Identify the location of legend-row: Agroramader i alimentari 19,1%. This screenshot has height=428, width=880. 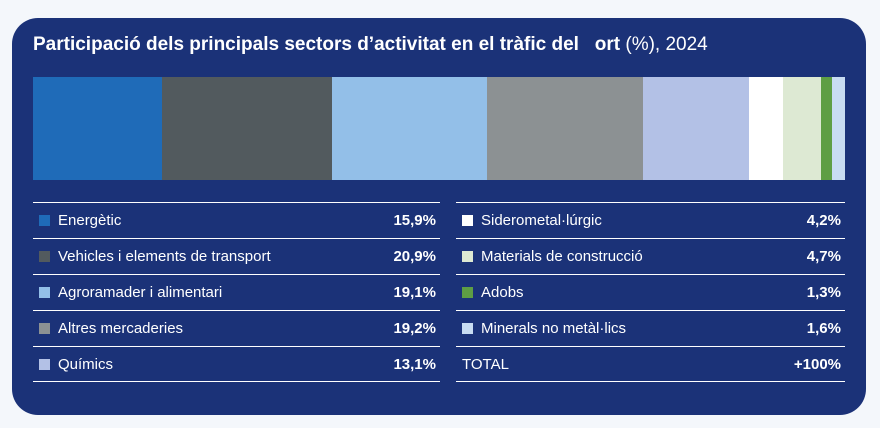
(236, 292).